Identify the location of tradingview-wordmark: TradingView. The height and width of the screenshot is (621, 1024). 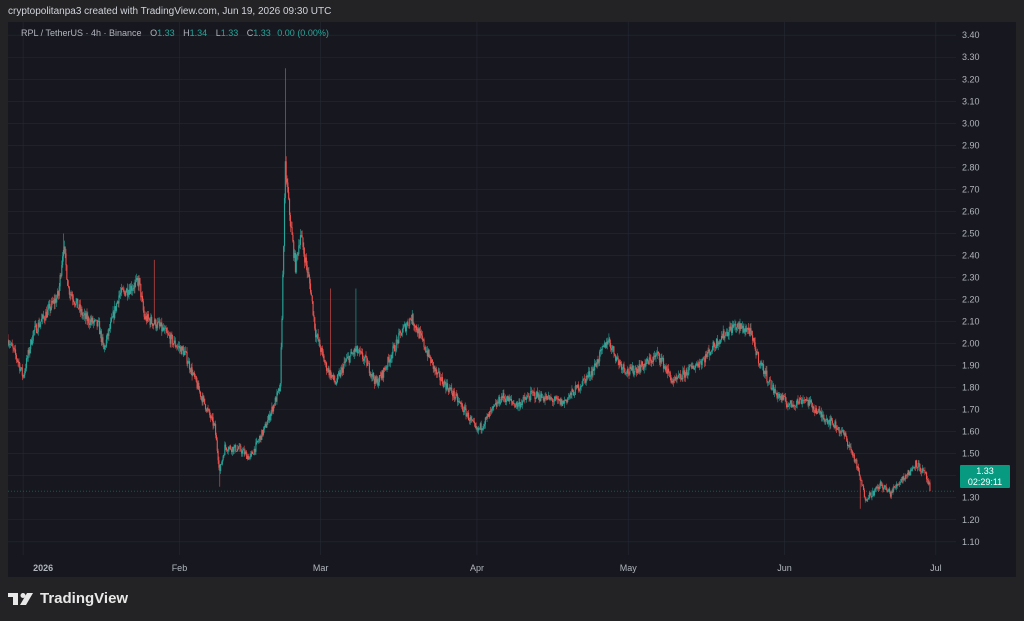
(84, 598).